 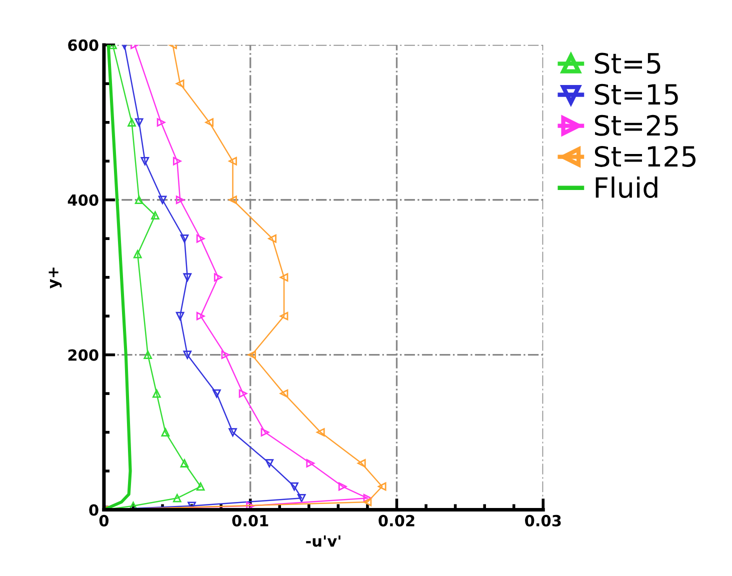 What do you see at coordinates (93, 510) in the screenshot?
I see `y-tick-label: 0` at bounding box center [93, 510].